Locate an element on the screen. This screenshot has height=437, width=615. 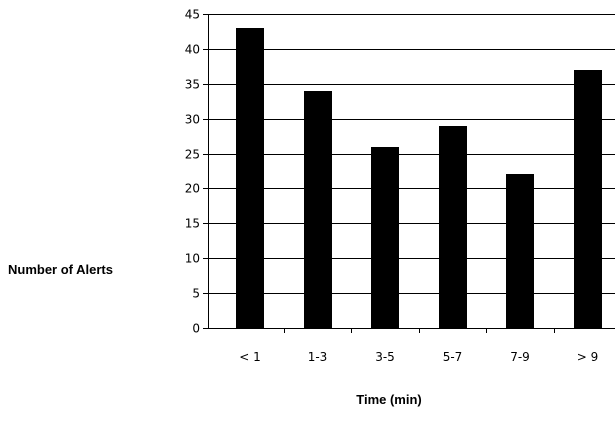
y-axis-title: Number of Alerts is located at coordinates (60, 269).